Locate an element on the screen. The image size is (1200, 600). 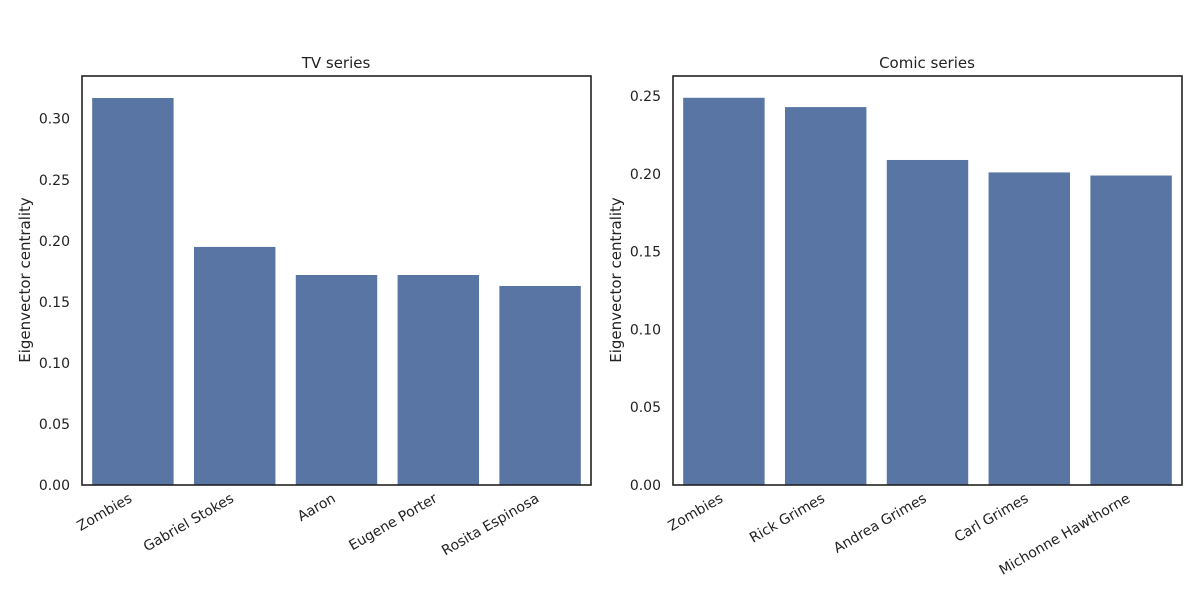
comic-y-tick-label: 0.00 is located at coordinates (645, 486).